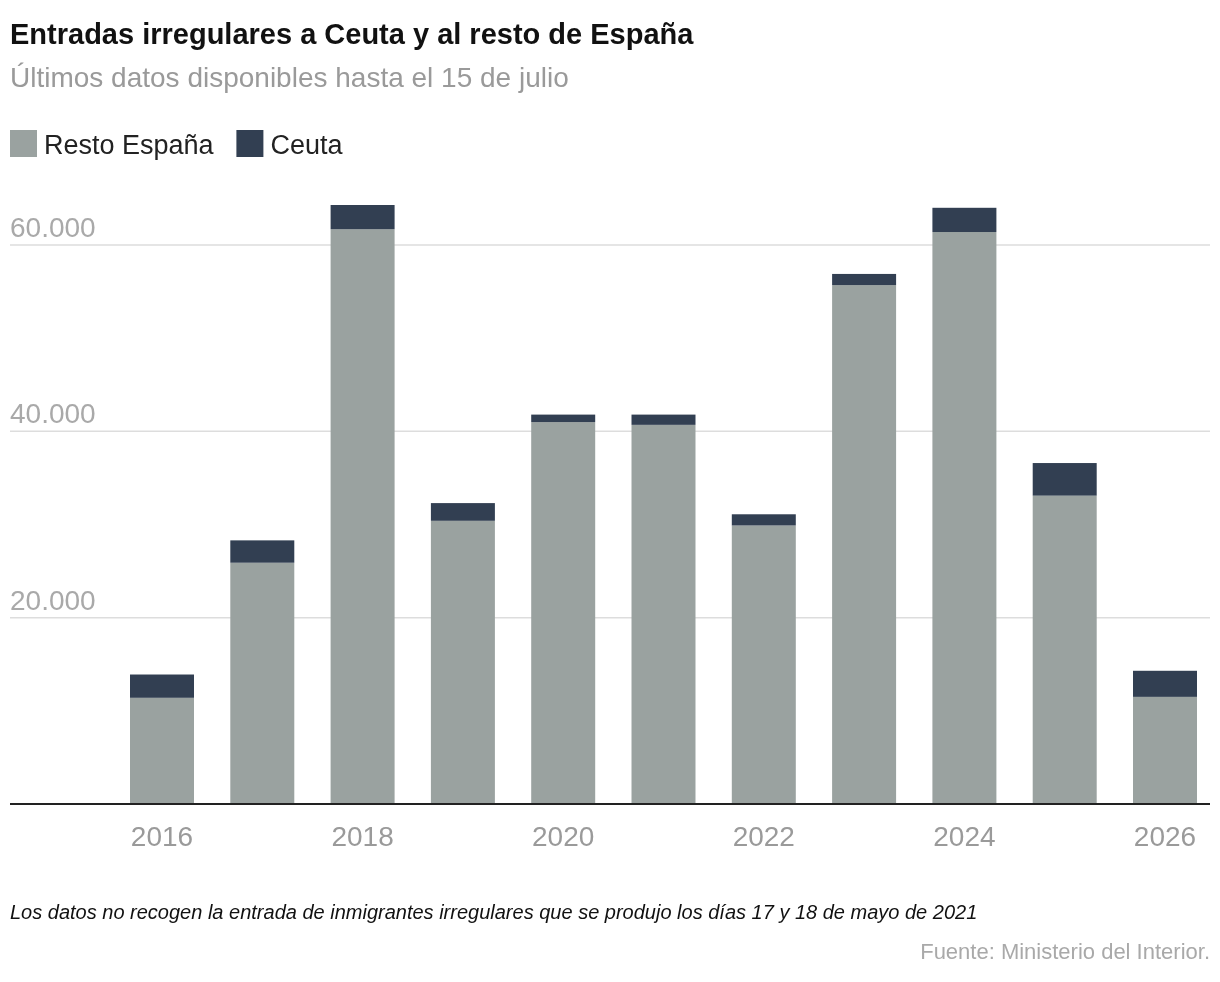  I want to click on y-tick-label: 60.000, so click(53, 228).